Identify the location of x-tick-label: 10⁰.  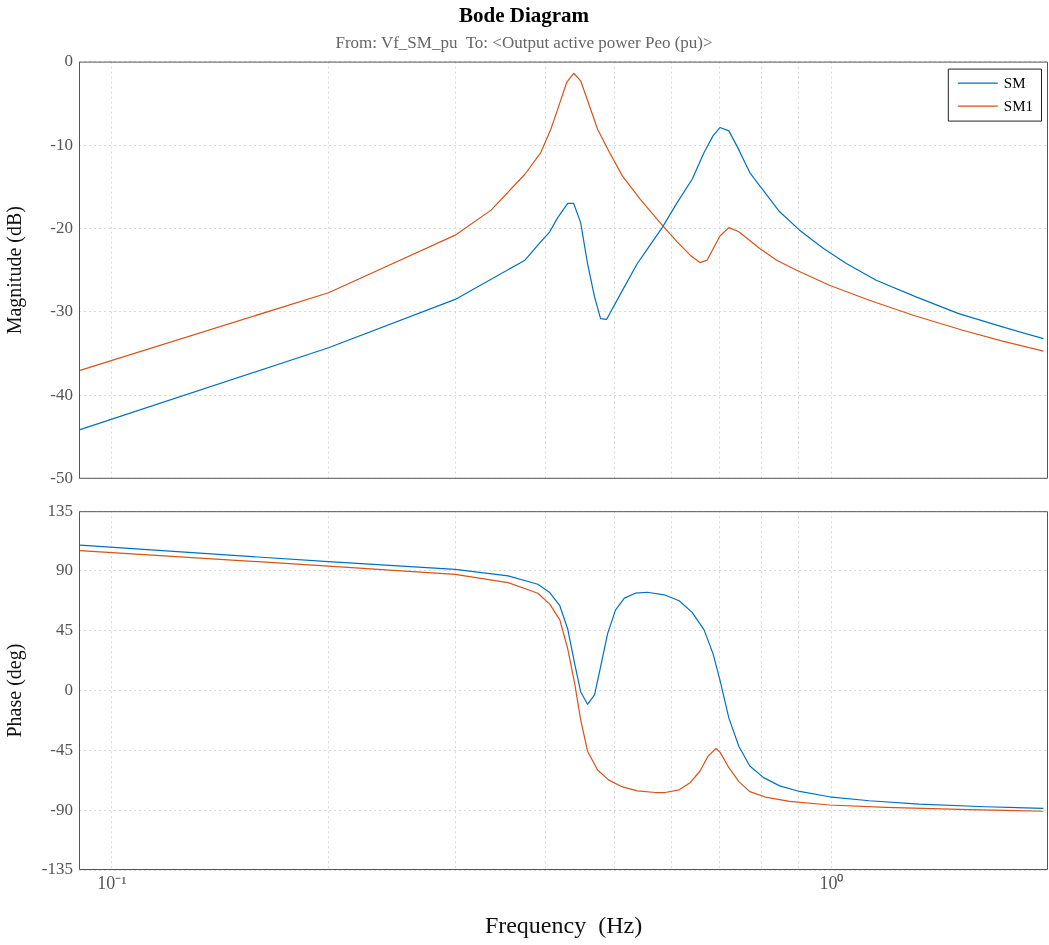
(831, 882).